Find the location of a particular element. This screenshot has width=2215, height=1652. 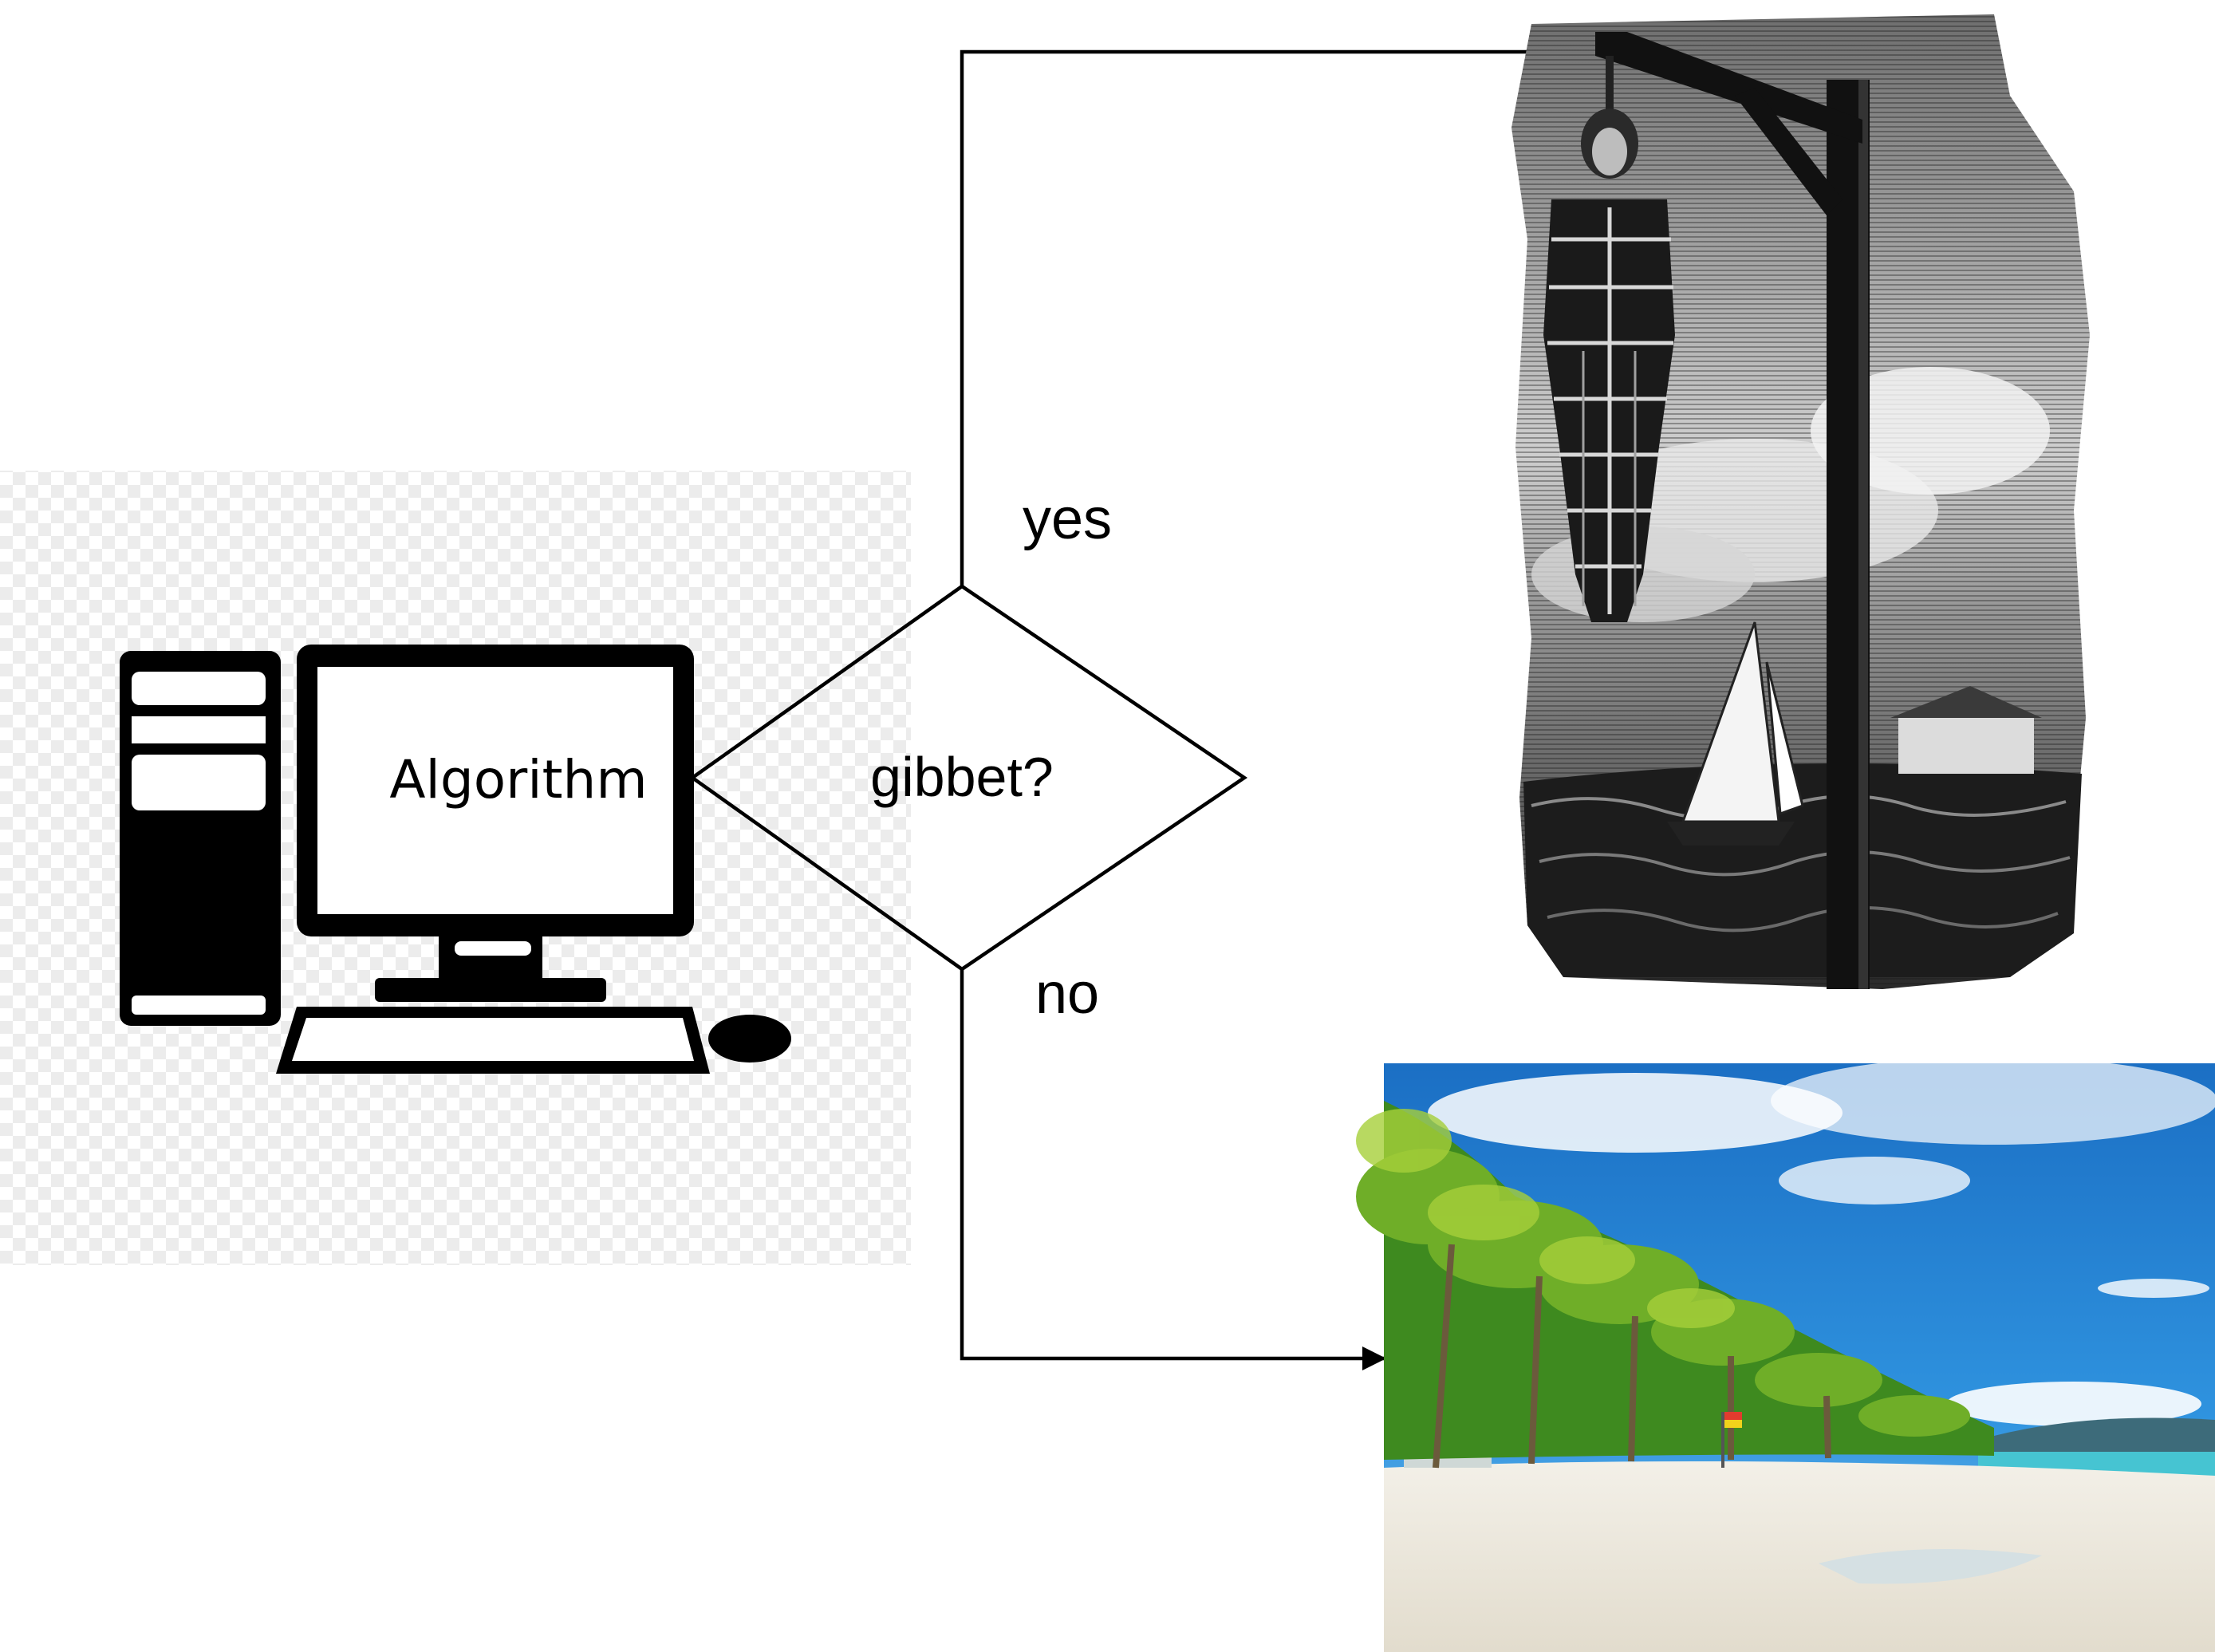

tropical-beach-photo is located at coordinates (1785, 1354).